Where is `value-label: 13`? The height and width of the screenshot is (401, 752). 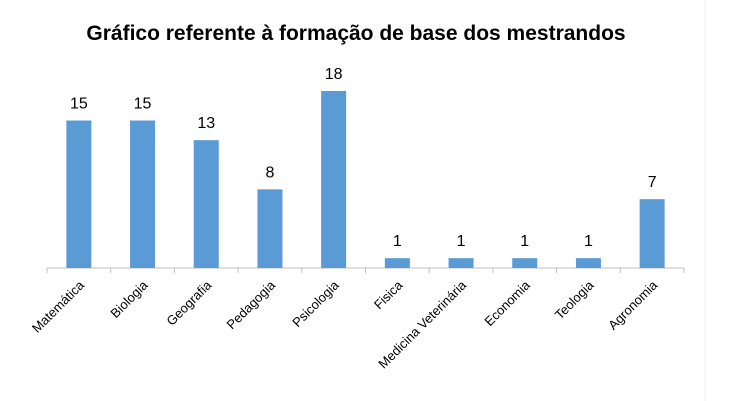
value-label: 13 is located at coordinates (206, 123).